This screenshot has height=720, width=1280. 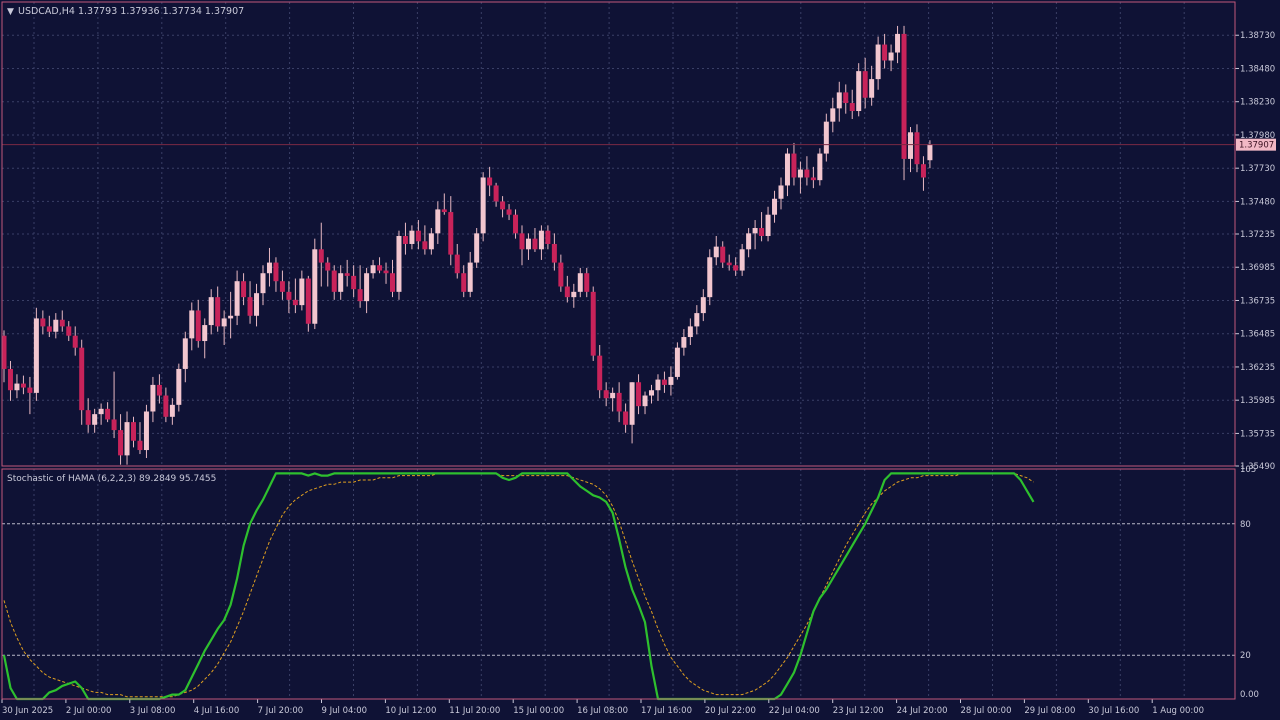 What do you see at coordinates (602, 711) in the screenshot?
I see `time-tick-label: 16 Jul 08:00` at bounding box center [602, 711].